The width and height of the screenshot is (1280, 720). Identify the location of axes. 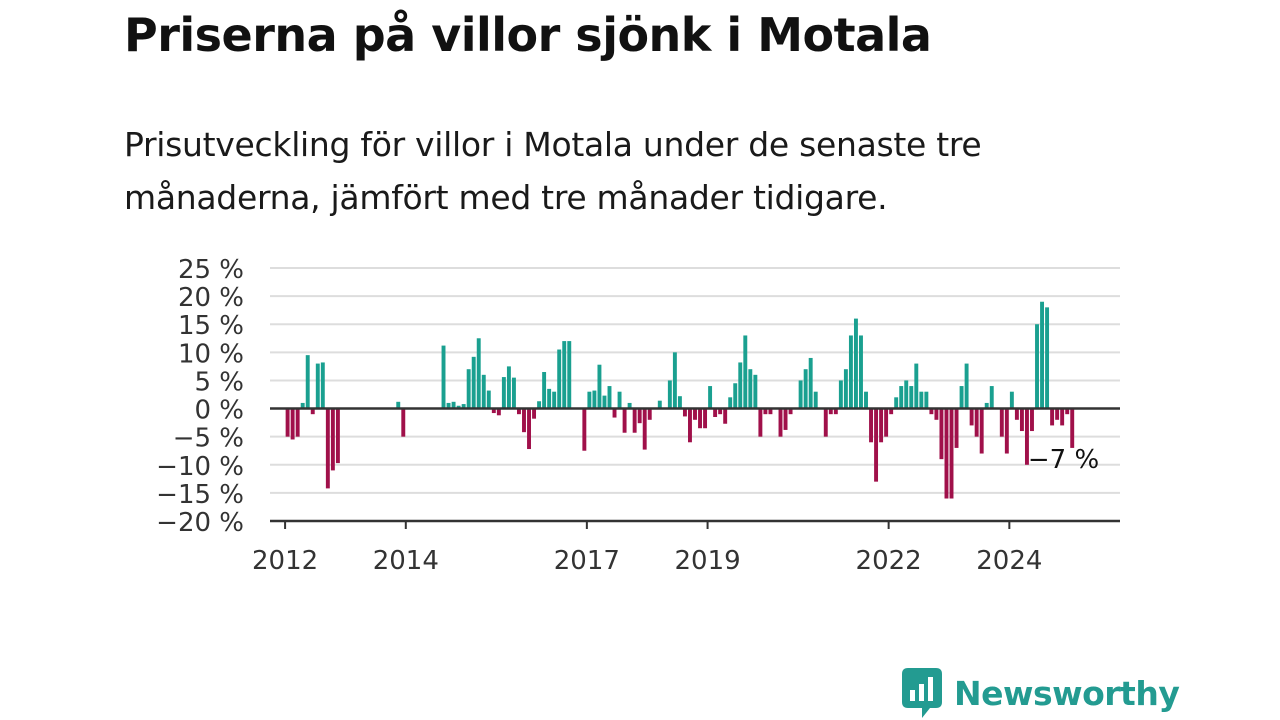
(695, 468).